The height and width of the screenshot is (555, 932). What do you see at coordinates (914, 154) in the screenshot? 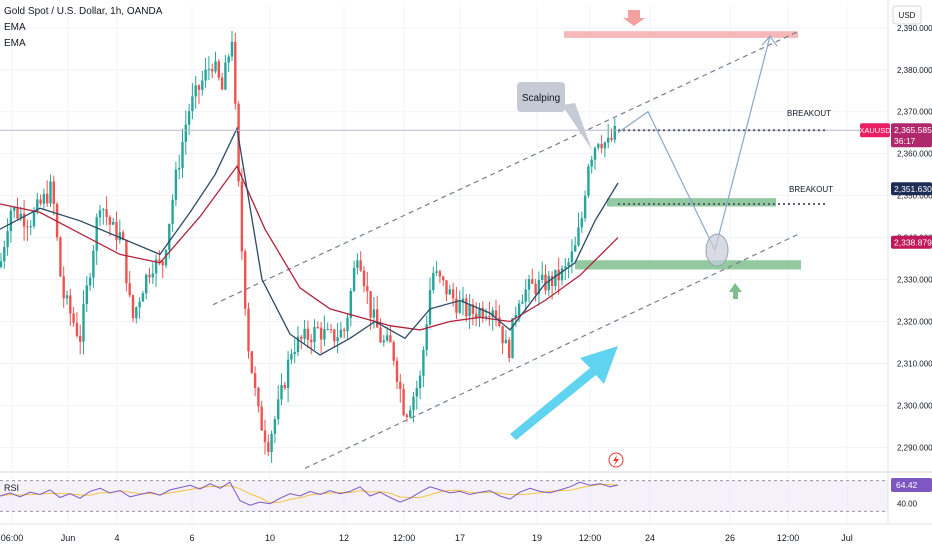
I see `price-tick-label: 2,360.000` at bounding box center [914, 154].